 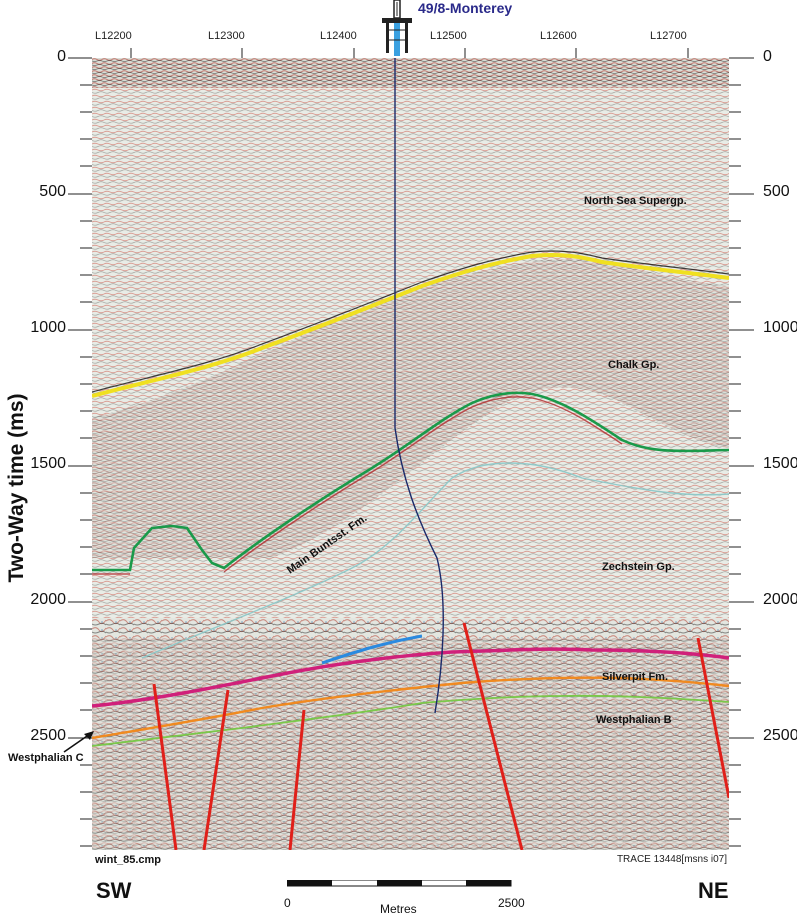 I want to click on y-tick-label: 500, so click(x=52, y=191).